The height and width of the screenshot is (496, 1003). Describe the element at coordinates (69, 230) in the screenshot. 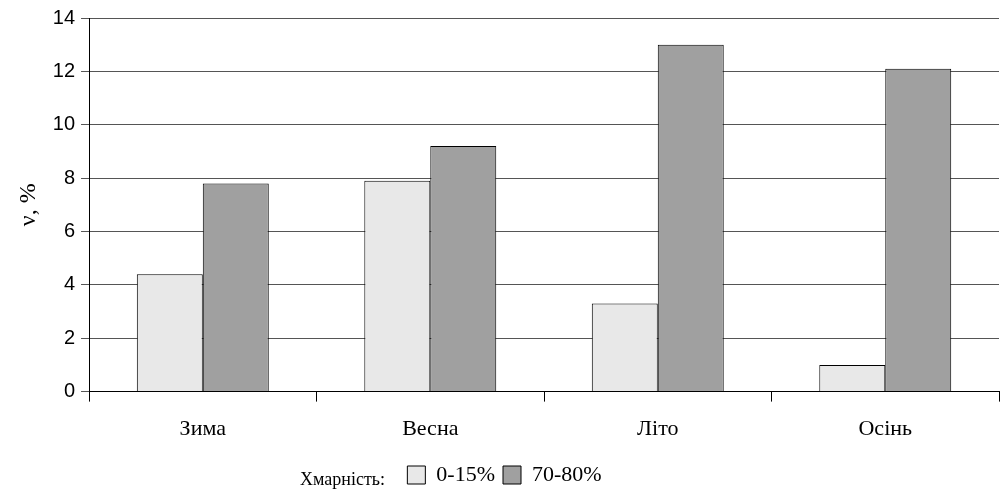

I see `y-tick-label: 6` at that location.